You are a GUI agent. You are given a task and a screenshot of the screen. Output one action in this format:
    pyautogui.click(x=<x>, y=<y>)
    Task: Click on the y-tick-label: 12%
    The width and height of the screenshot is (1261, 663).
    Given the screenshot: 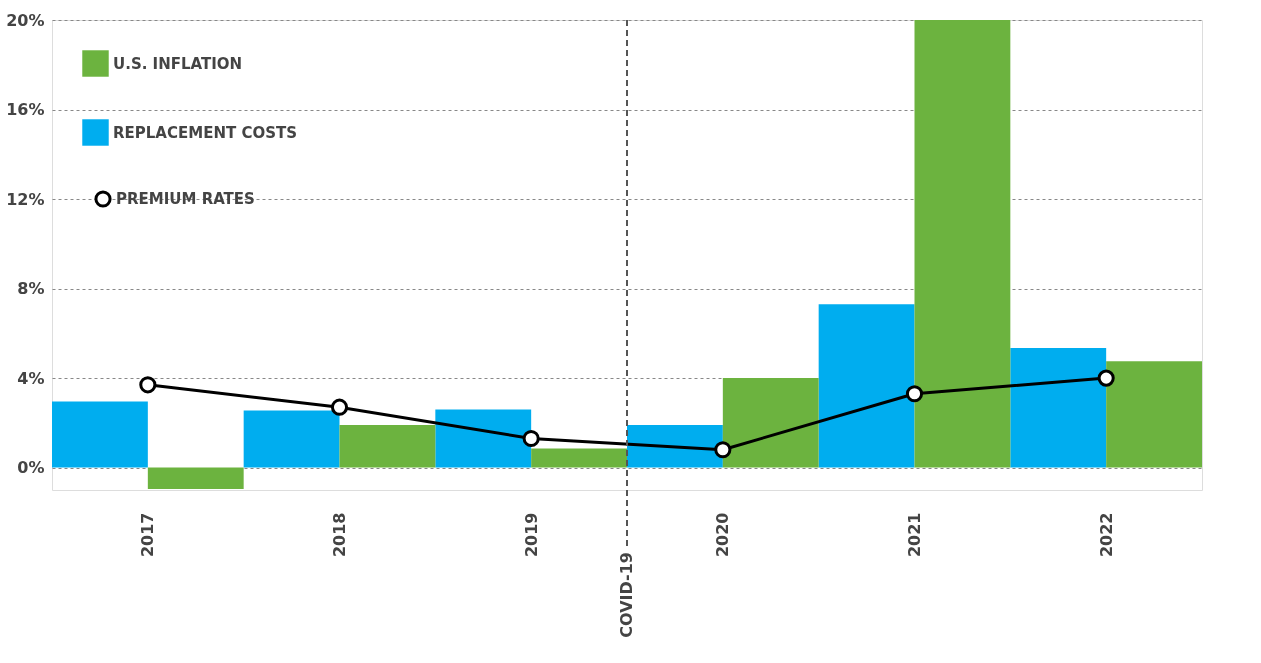 What is the action you would take?
    pyautogui.click(x=25, y=199)
    